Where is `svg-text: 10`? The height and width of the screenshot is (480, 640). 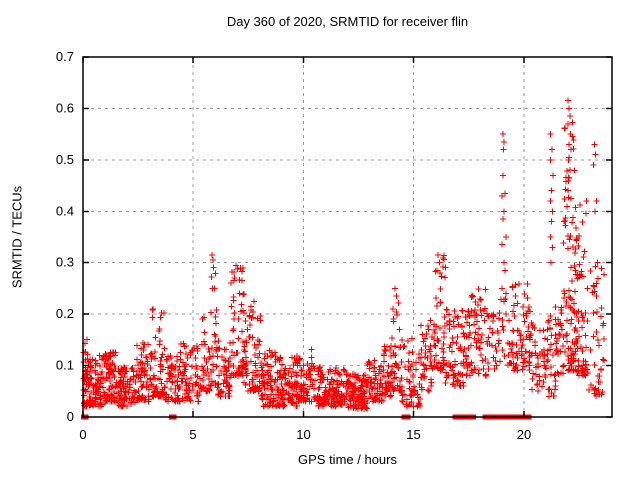
svg-text: 10 is located at coordinates (303, 434).